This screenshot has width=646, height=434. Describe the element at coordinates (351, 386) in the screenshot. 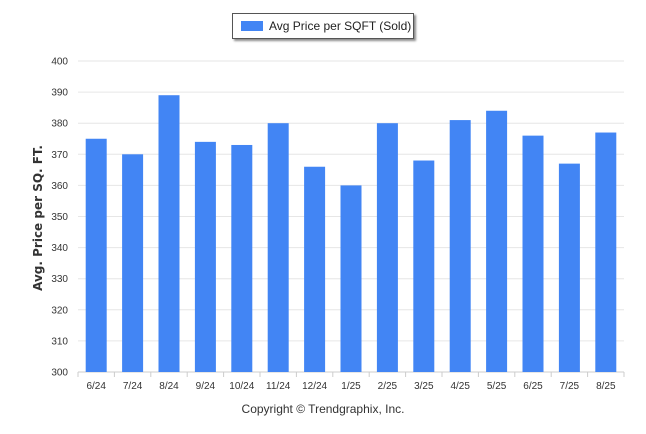

I see `x-tick-label: 1/25` at that location.